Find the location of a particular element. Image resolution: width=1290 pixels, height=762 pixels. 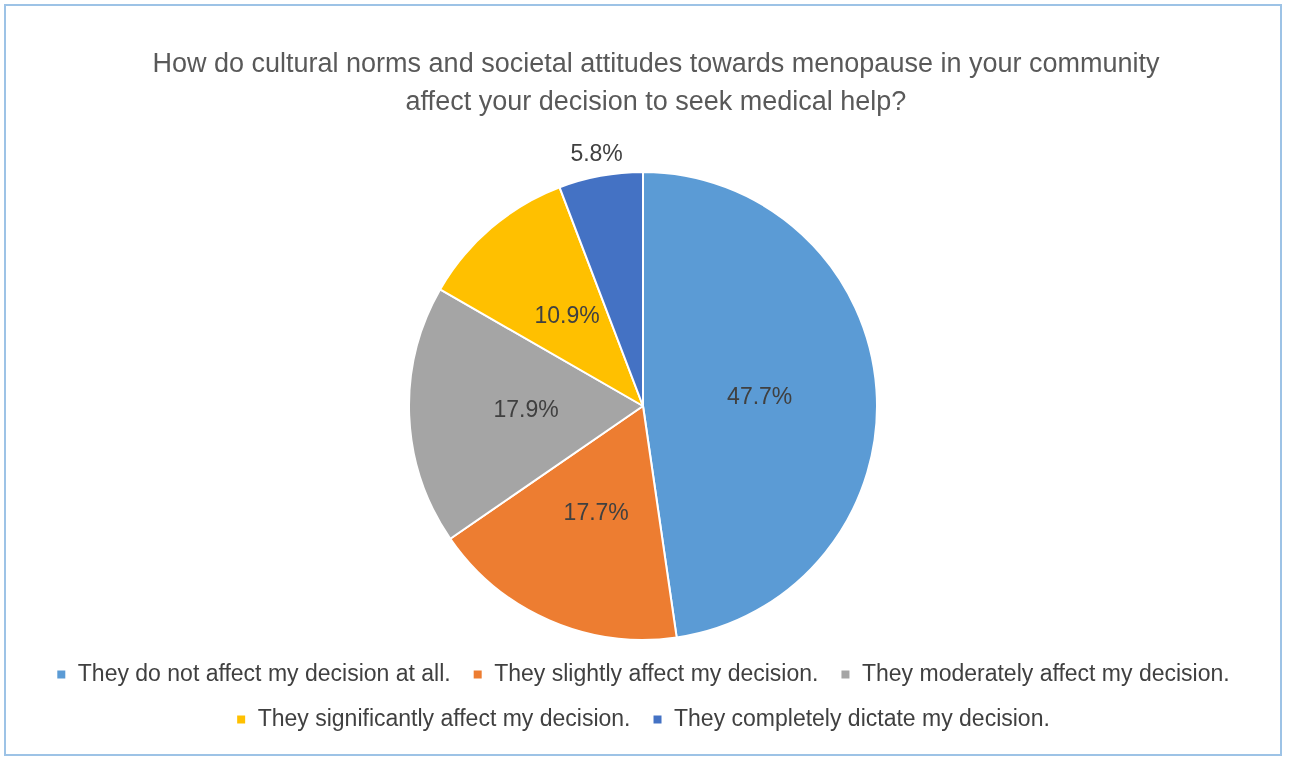

legend-label: They slightly affect my decision. is located at coordinates (656, 672).